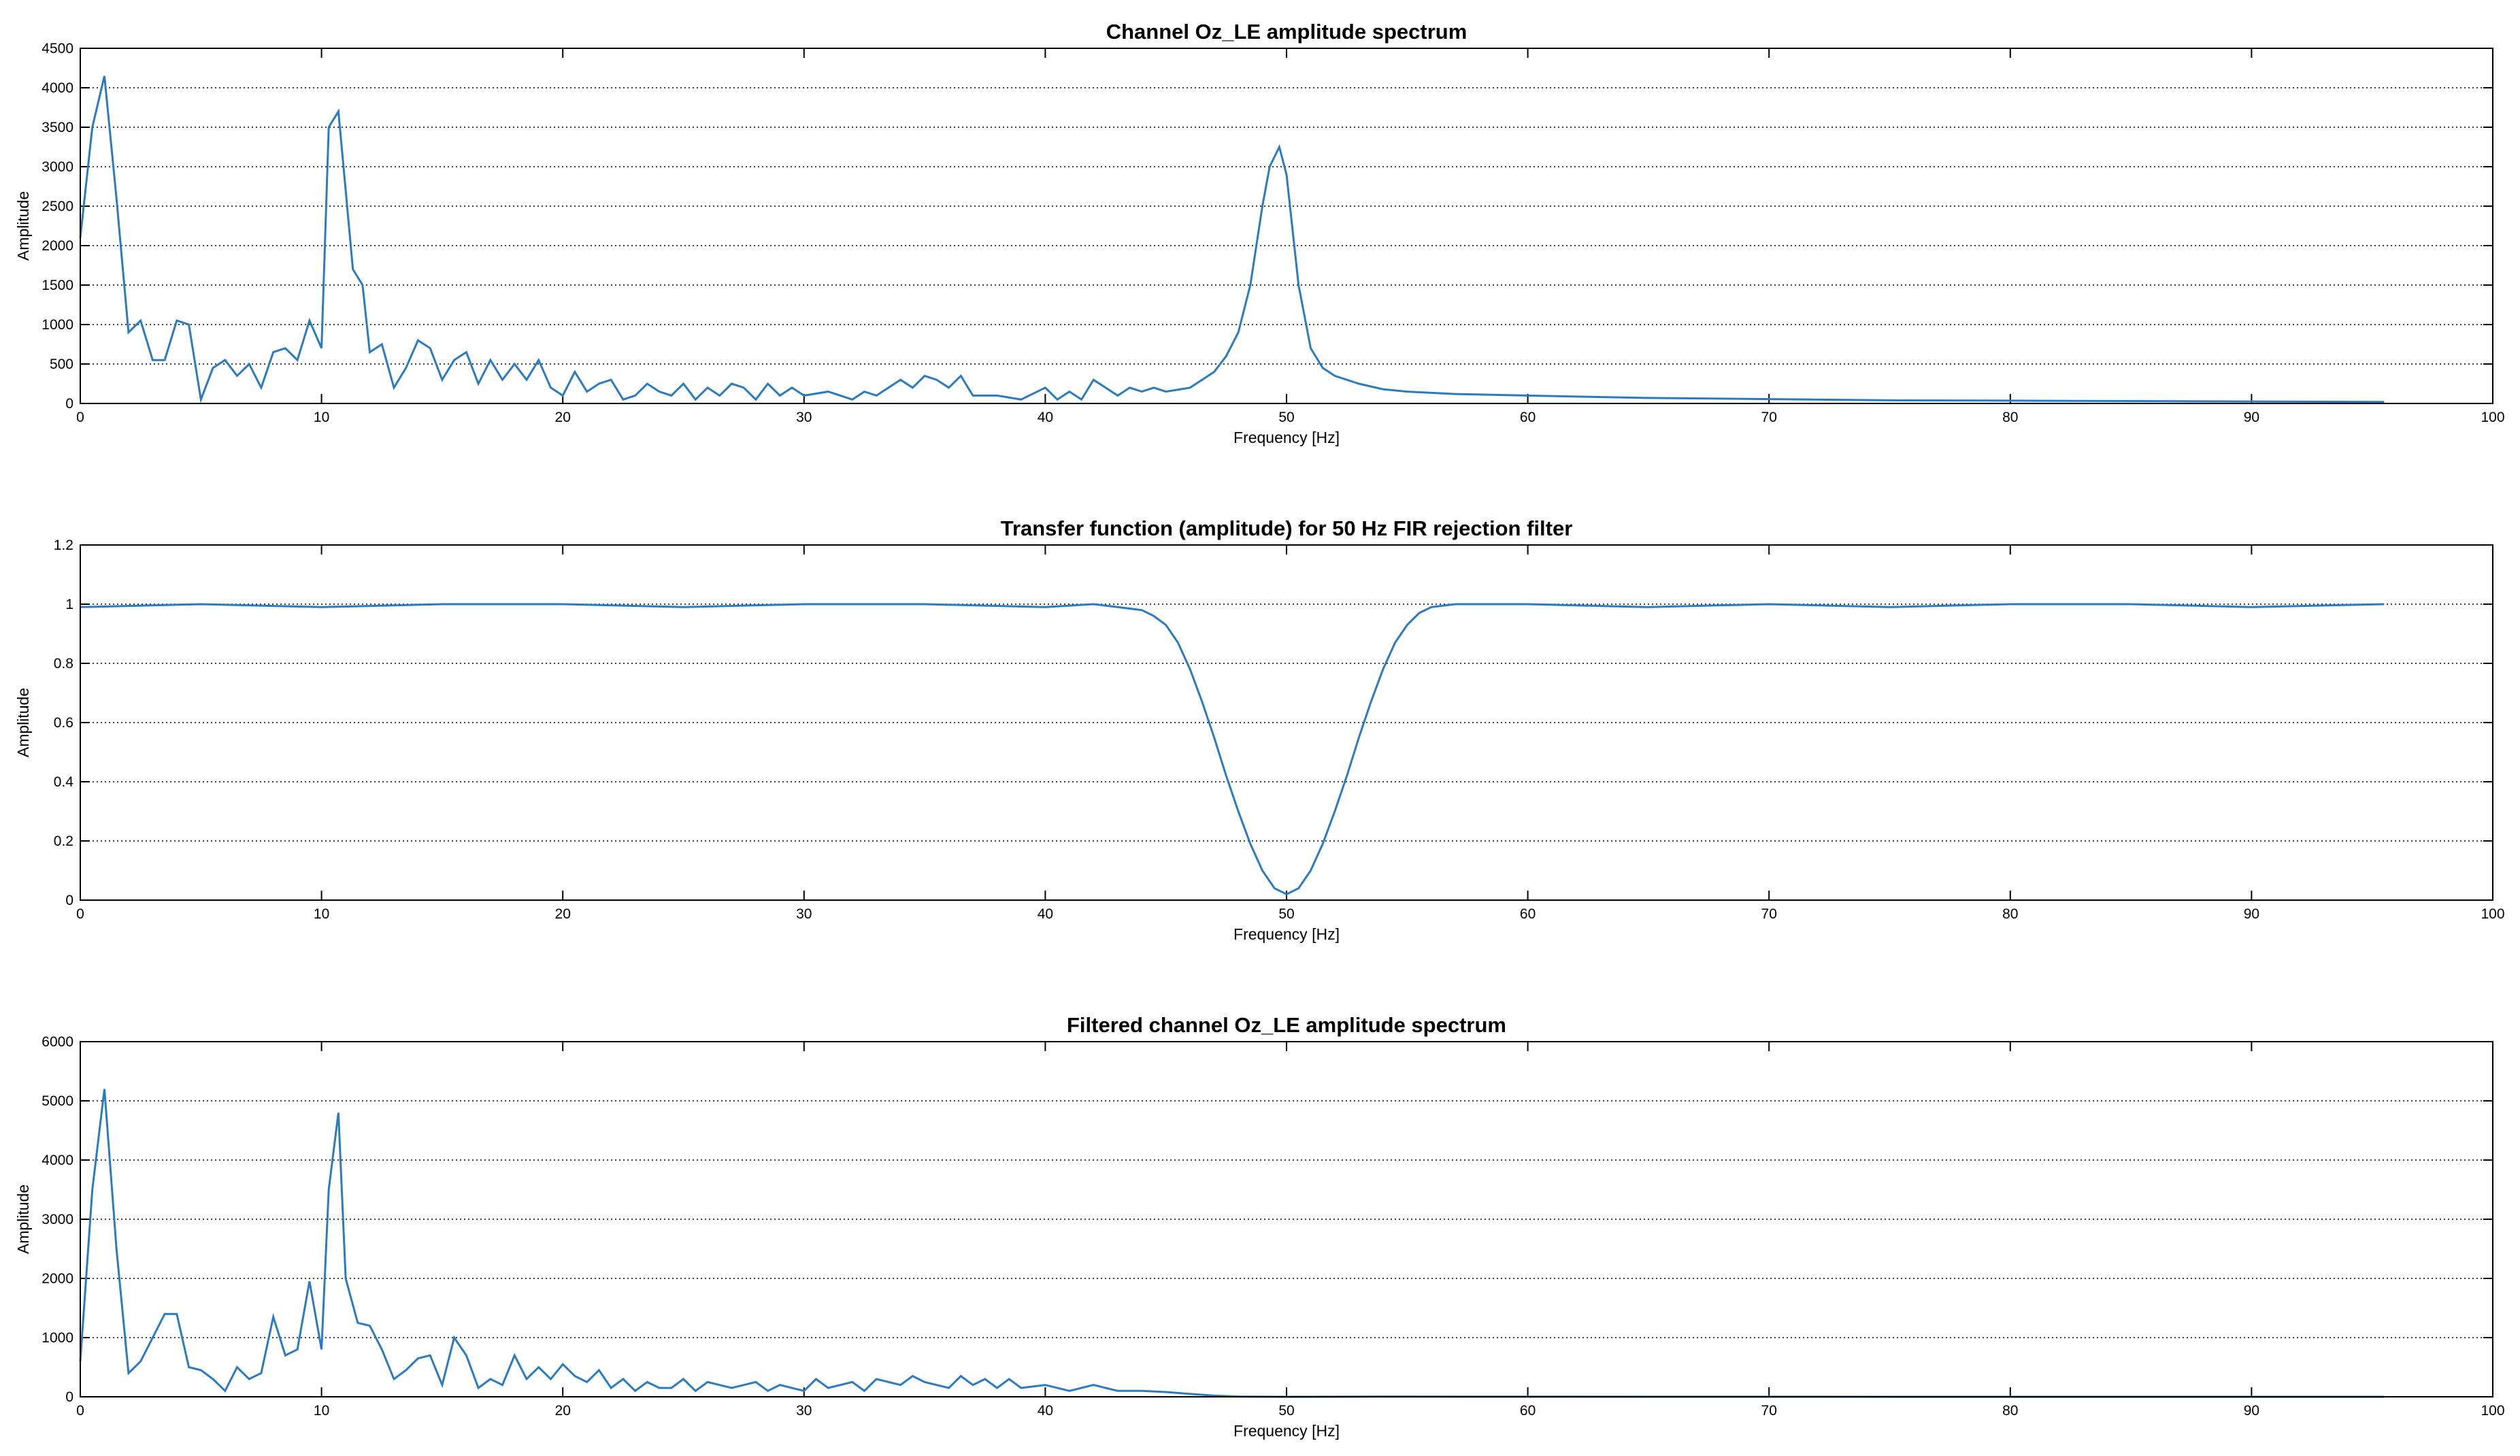 The width and height of the screenshot is (2520, 1456). I want to click on y-tick-label: 0.6, so click(63, 723).